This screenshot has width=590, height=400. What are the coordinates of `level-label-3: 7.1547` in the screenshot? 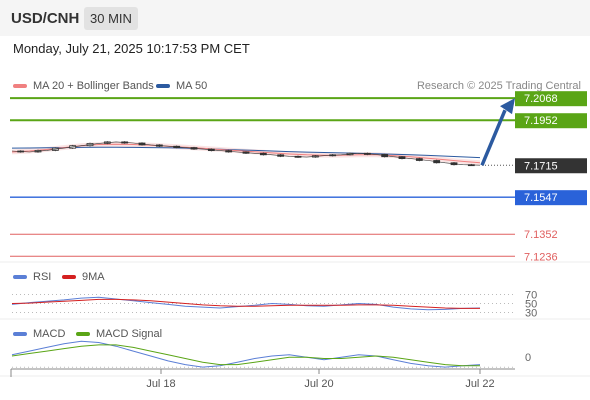 It's located at (541, 198).